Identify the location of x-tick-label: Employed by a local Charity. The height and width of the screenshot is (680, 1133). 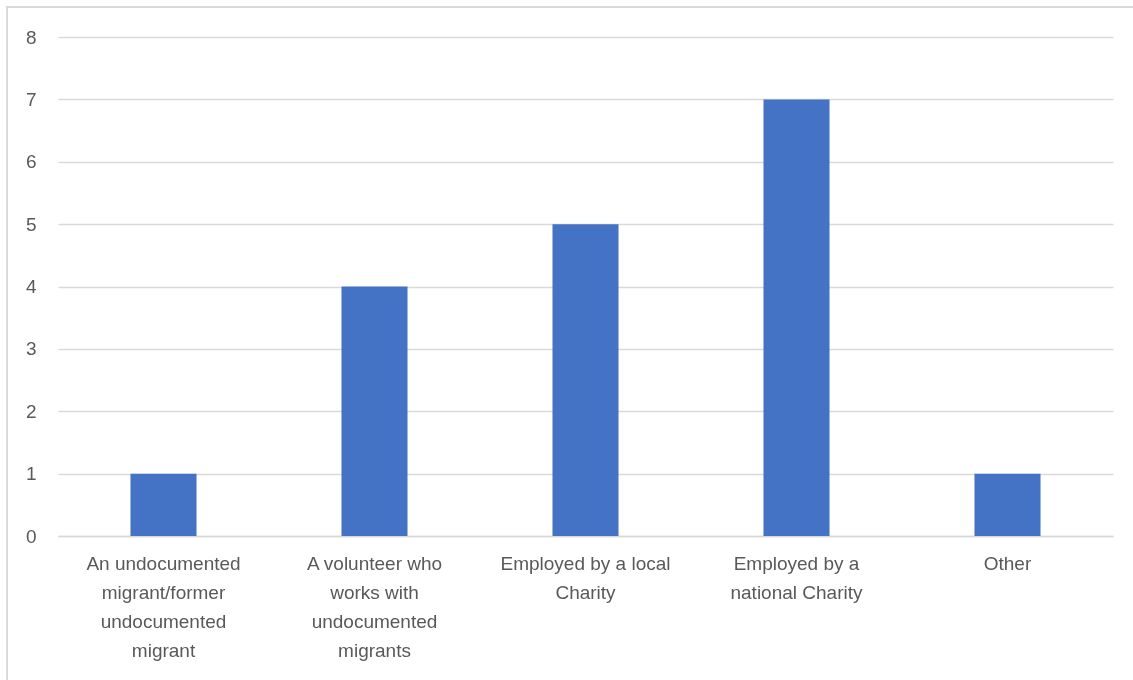
(585, 577).